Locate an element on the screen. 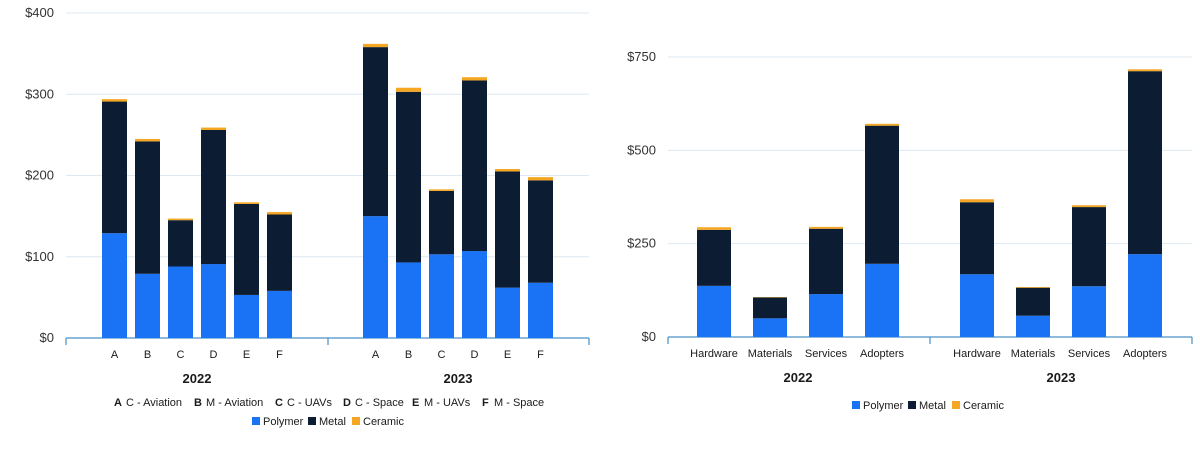  x-category-label: E is located at coordinates (246, 355).